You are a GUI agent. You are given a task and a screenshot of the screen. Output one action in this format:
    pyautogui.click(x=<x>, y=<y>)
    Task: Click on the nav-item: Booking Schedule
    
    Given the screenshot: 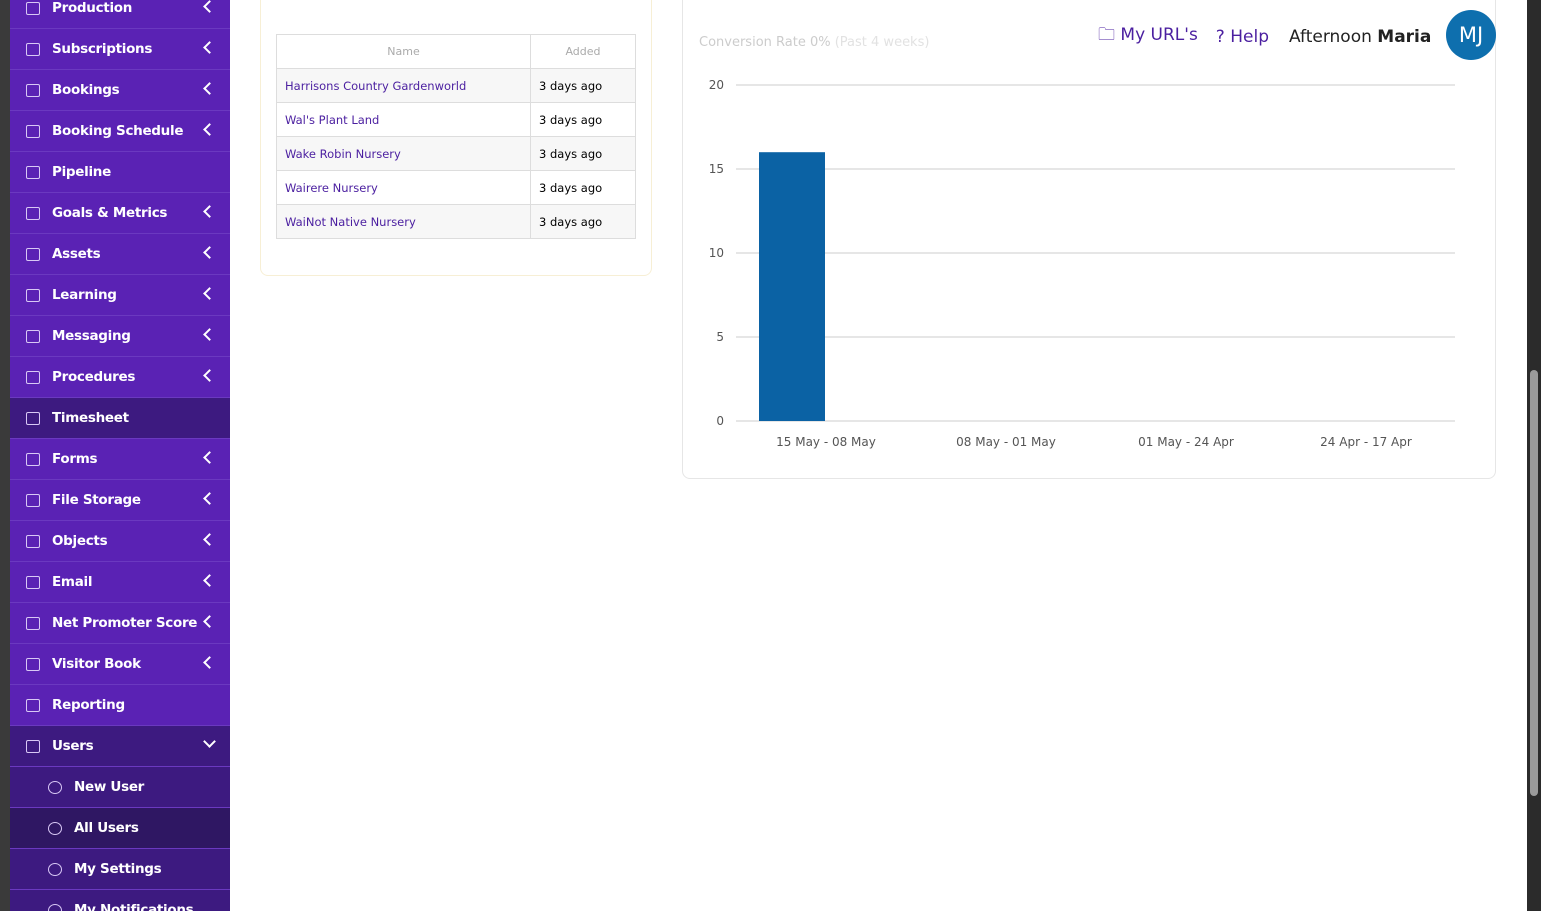 What is the action you would take?
    pyautogui.click(x=120, y=131)
    